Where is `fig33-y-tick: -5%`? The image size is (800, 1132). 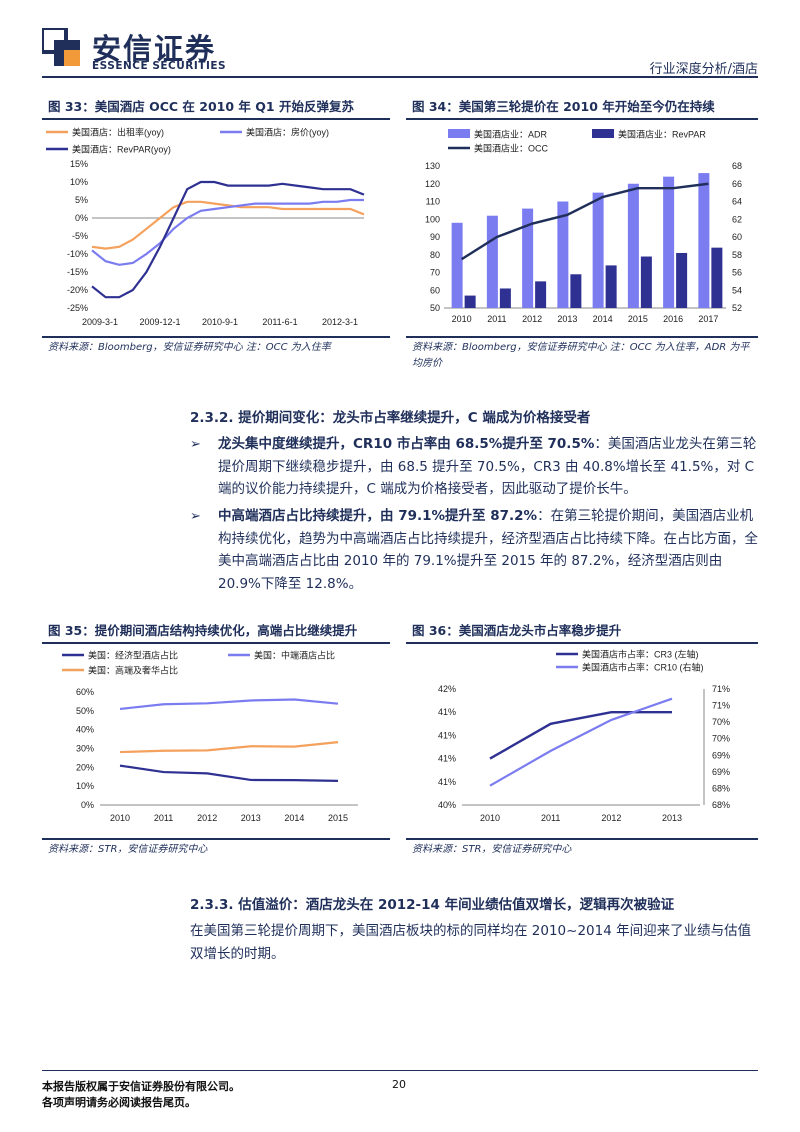
fig33-y-tick: -5% is located at coordinates (80, 236).